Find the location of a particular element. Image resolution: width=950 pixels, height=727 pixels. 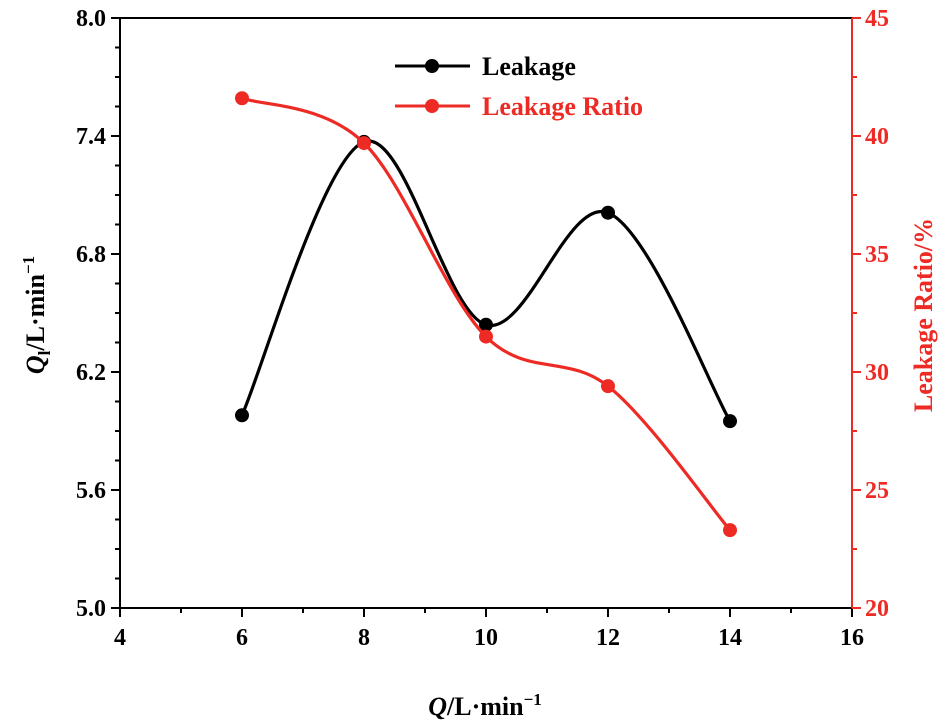

right-y-tick-label: 30 is located at coordinates (877, 373).